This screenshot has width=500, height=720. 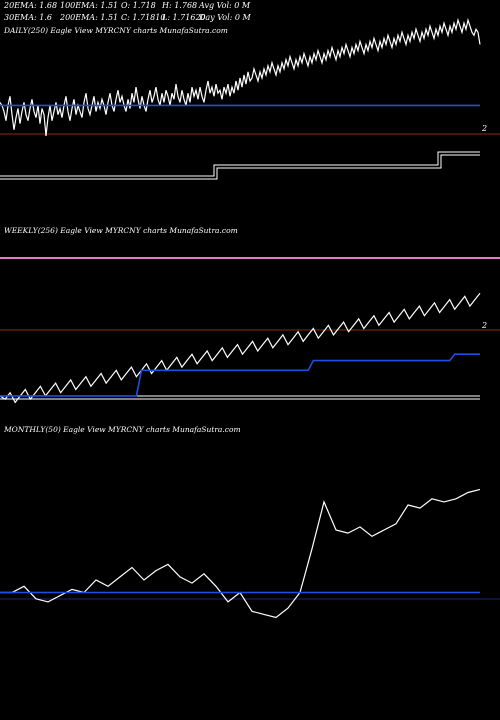 I want to click on header-avg-vol: Avg Vol: 0 M, so click(x=224, y=5).